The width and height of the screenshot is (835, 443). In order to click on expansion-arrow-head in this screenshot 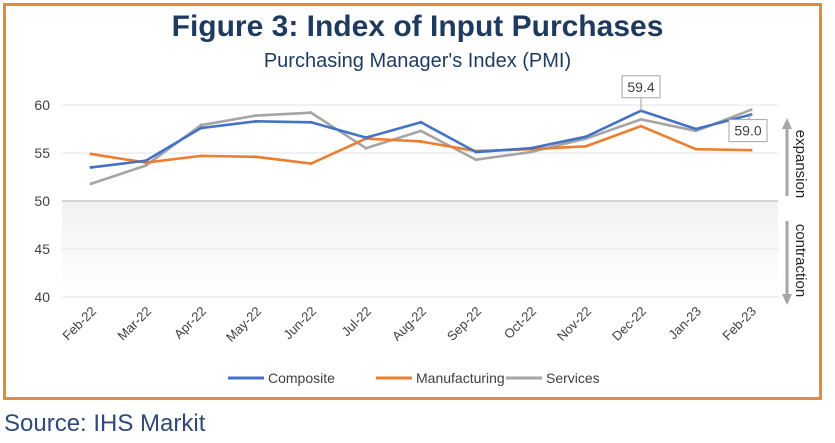, I will do `click(787, 123)`.